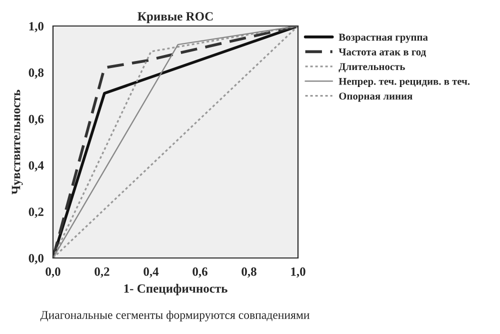  What do you see at coordinates (375, 97) in the screenshot?
I see `legend-label: Опорная линия` at bounding box center [375, 97].